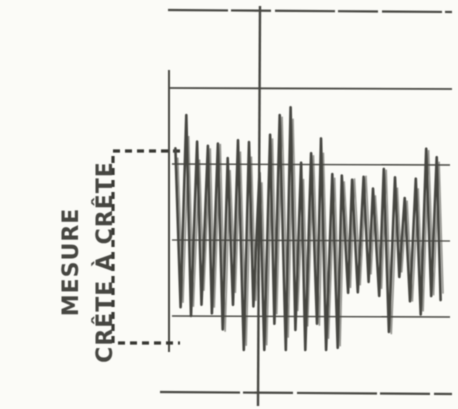  What do you see at coordinates (310, 11) in the screenshot?
I see `top-horizontal-line` at bounding box center [310, 11].